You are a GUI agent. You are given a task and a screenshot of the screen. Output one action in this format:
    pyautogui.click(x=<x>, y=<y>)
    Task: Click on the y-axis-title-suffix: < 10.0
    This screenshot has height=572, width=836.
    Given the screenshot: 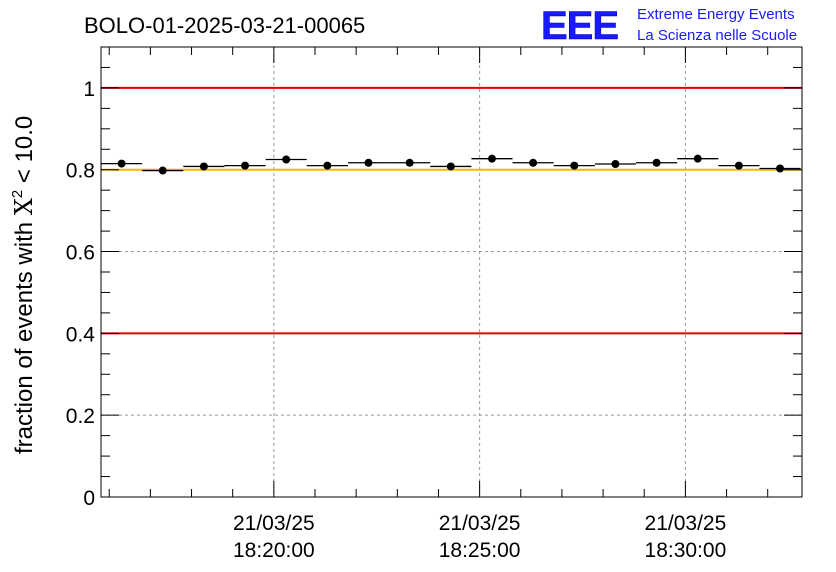 What is the action you would take?
    pyautogui.click(x=24, y=153)
    